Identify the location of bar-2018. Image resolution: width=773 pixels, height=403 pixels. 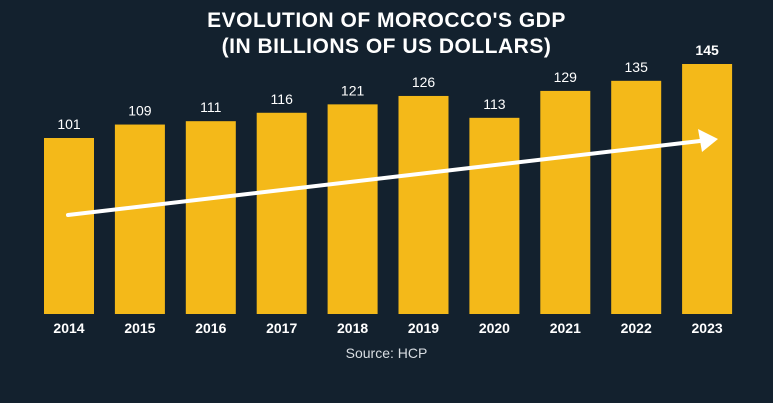
(352, 209).